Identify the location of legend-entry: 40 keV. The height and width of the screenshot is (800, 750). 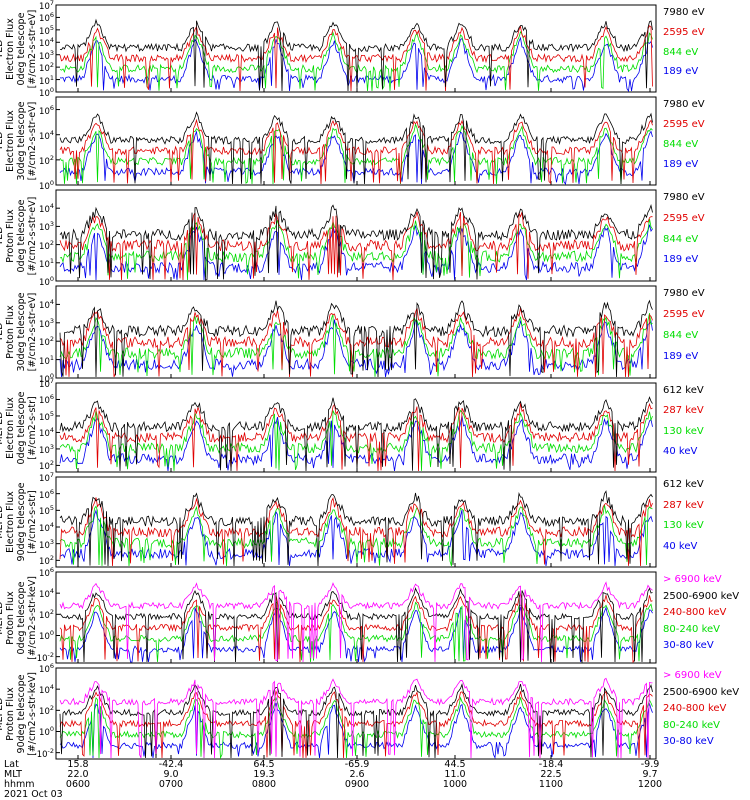
(680, 451).